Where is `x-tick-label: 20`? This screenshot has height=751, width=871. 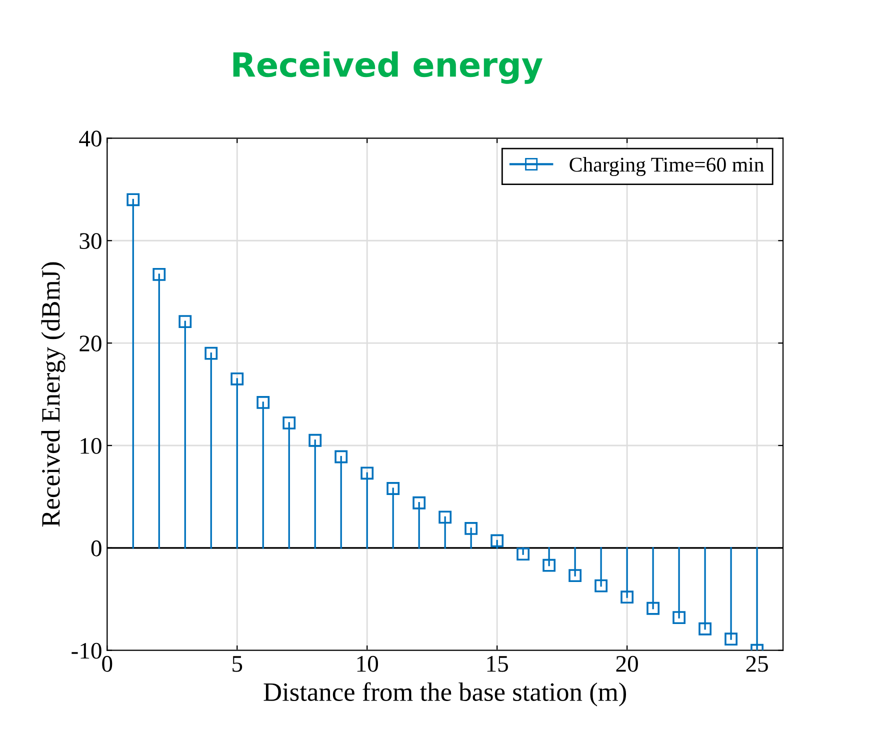
x-tick-label: 20 is located at coordinates (627, 664).